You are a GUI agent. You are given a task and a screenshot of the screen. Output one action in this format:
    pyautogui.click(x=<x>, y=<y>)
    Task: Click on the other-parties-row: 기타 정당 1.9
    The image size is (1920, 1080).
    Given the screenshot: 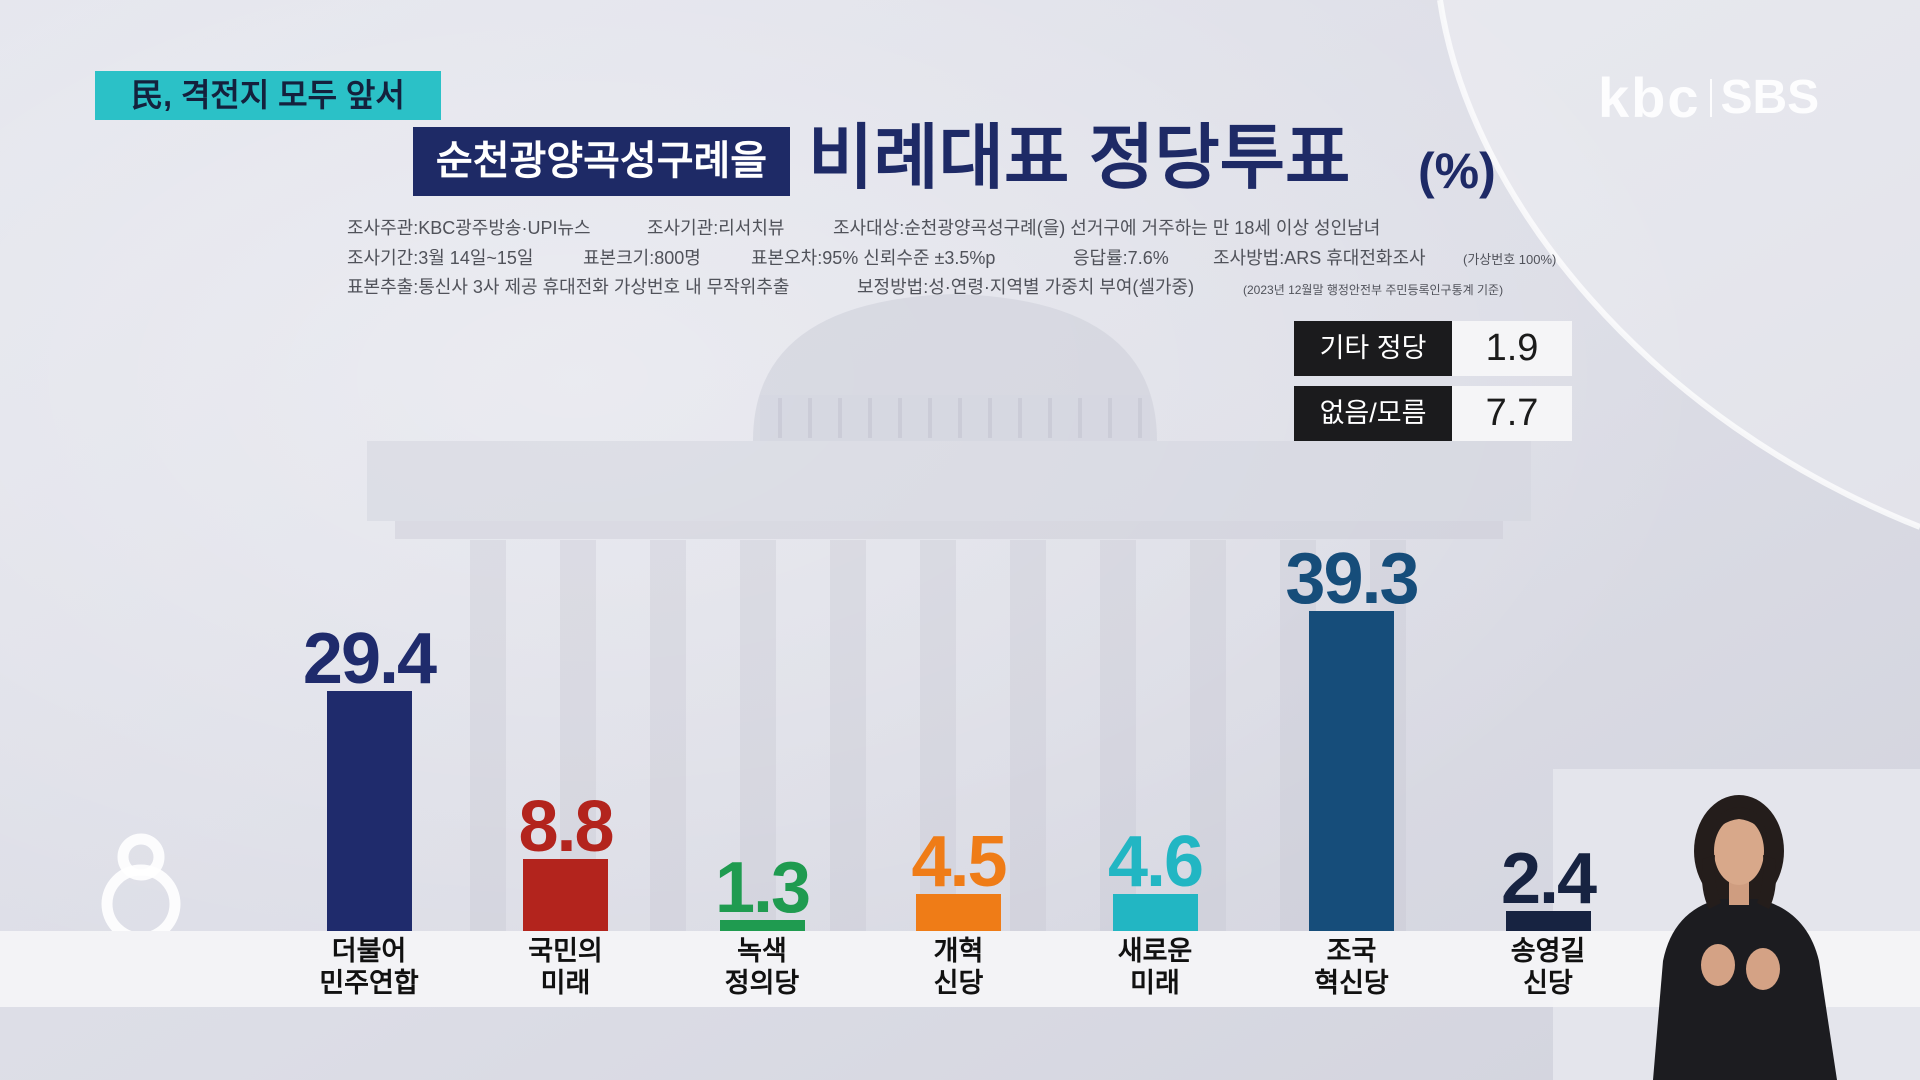 What is the action you would take?
    pyautogui.click(x=1433, y=348)
    